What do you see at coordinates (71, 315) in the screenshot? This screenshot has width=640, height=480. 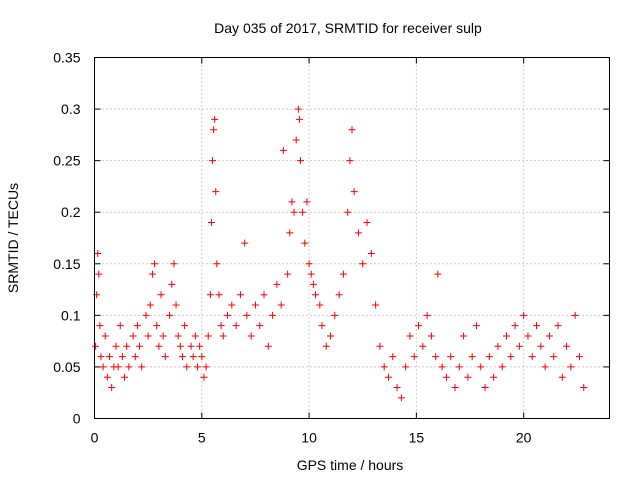 I see `y-tick-label: 0.1` at bounding box center [71, 315].